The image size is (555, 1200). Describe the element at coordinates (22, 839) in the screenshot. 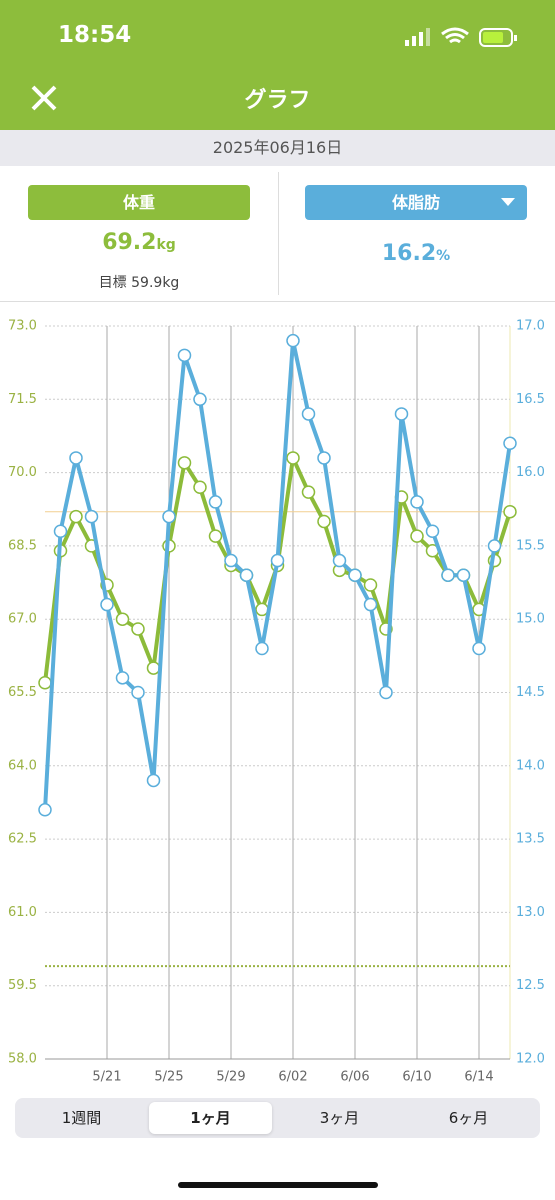

I see `y-tick-label: 62.5` at that location.